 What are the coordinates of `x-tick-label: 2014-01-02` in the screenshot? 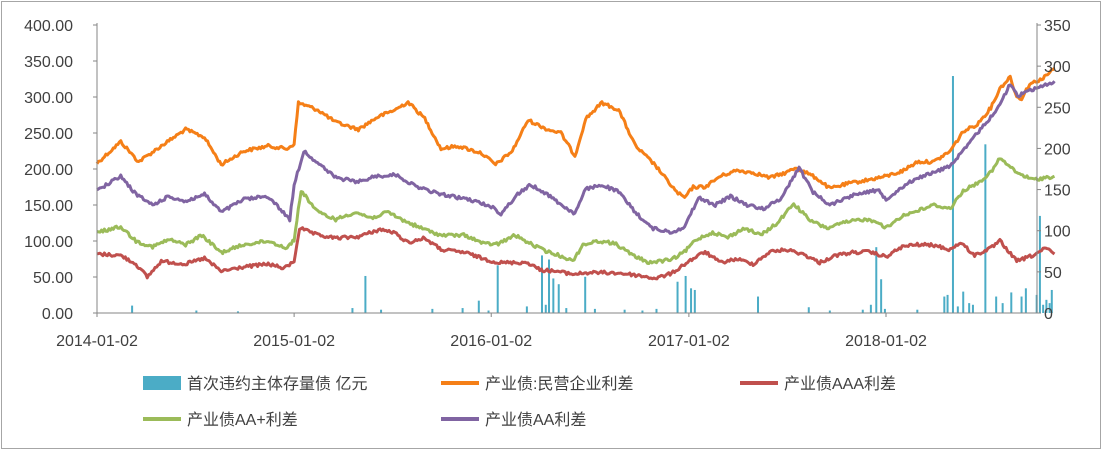 It's located at (97, 341).